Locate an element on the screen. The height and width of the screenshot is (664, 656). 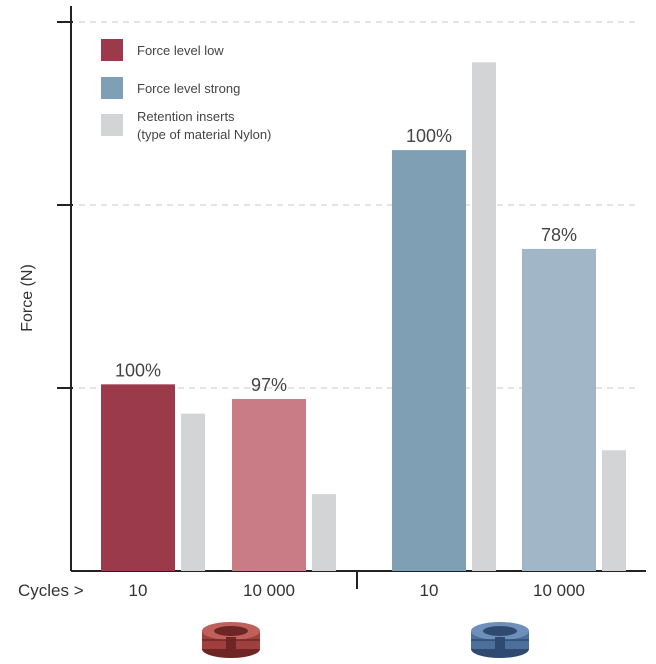
x-axis-prefix: Cycles > is located at coordinates (51, 590).